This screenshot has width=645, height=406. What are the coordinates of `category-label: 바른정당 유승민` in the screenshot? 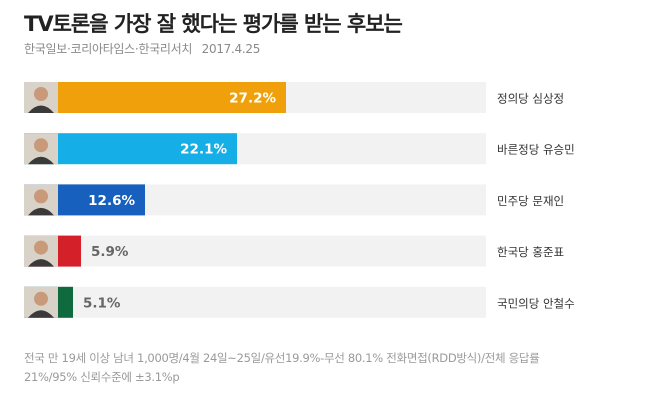 It's located at (536, 150).